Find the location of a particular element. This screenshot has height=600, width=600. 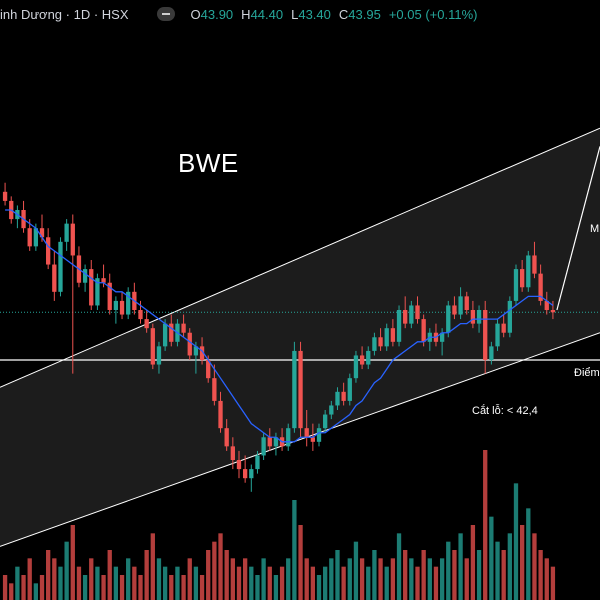

close-quote: C43.95 is located at coordinates (359, 14).